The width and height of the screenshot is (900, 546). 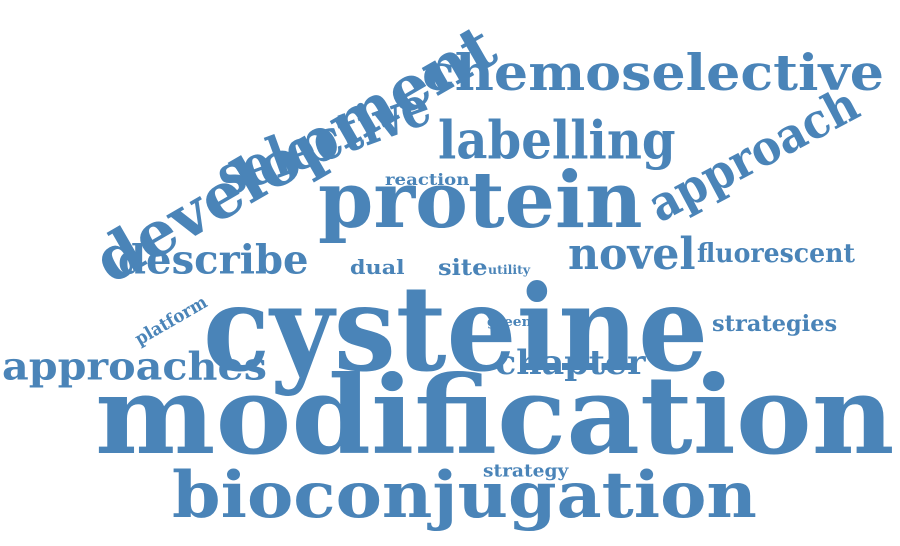 I want to click on word-describe: describe, so click(x=213, y=259).